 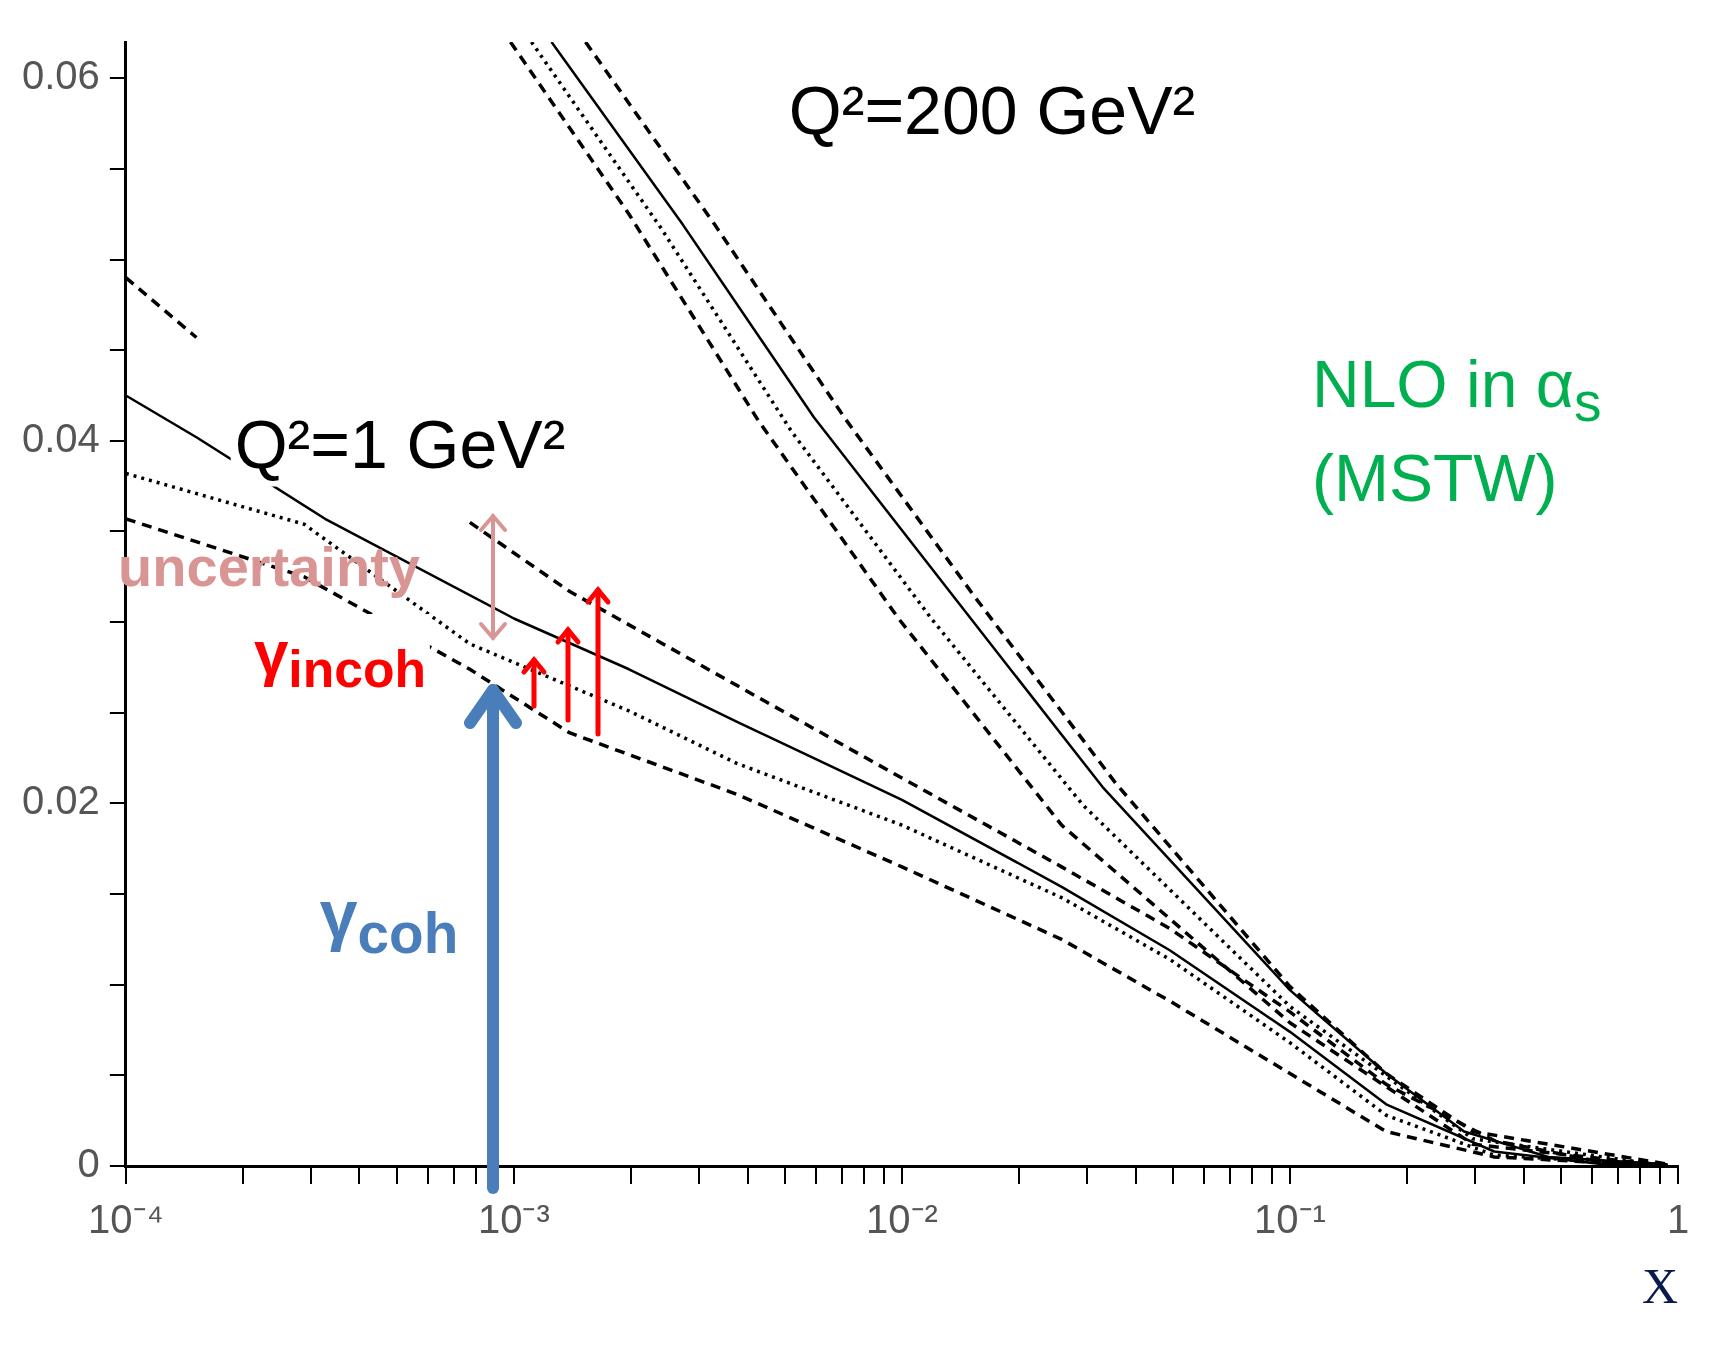 What do you see at coordinates (60, 75) in the screenshot?
I see `y-tick-label: 0.06` at bounding box center [60, 75].